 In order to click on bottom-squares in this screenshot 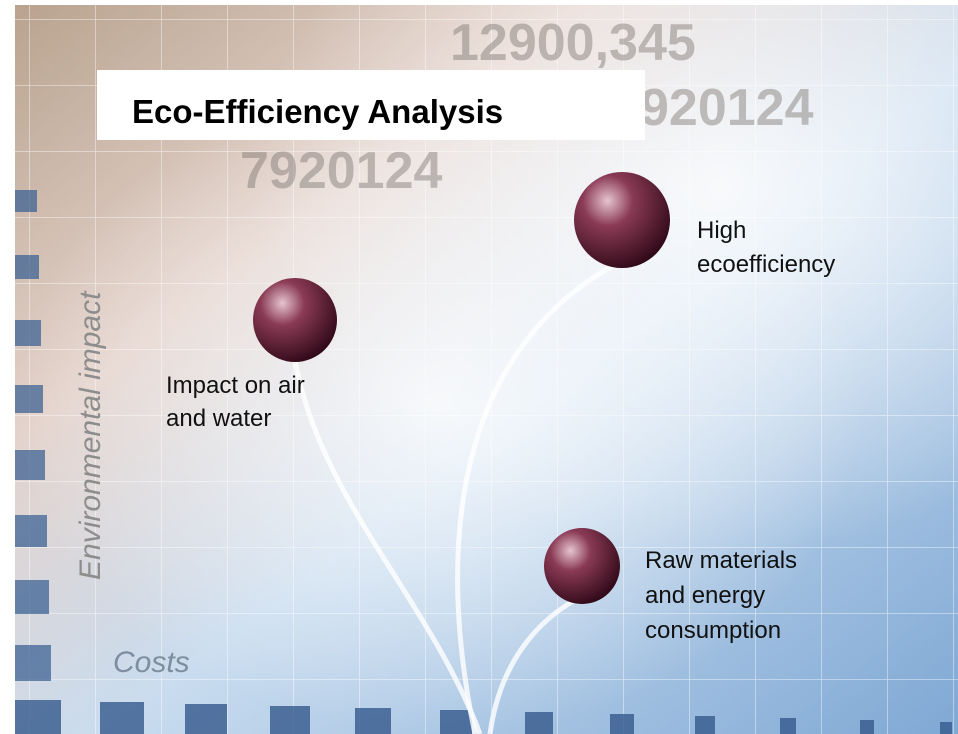, I will do `click(483, 717)`.